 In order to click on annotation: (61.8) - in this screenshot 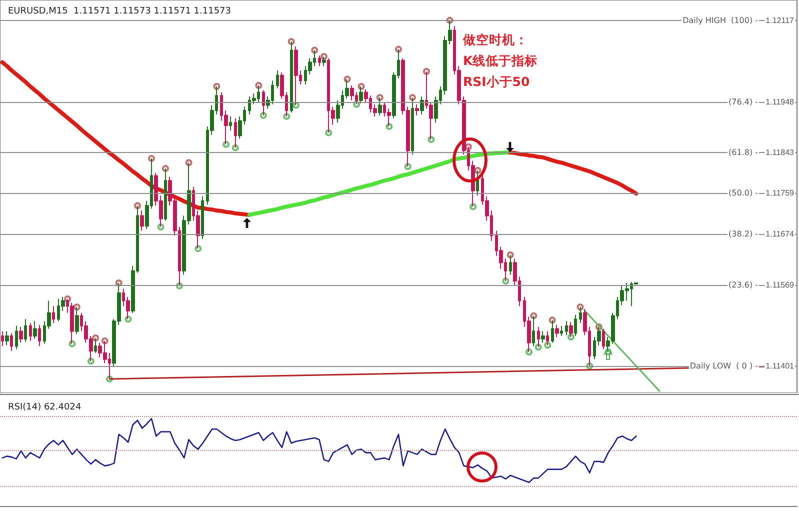, I will do `click(743, 153)`.